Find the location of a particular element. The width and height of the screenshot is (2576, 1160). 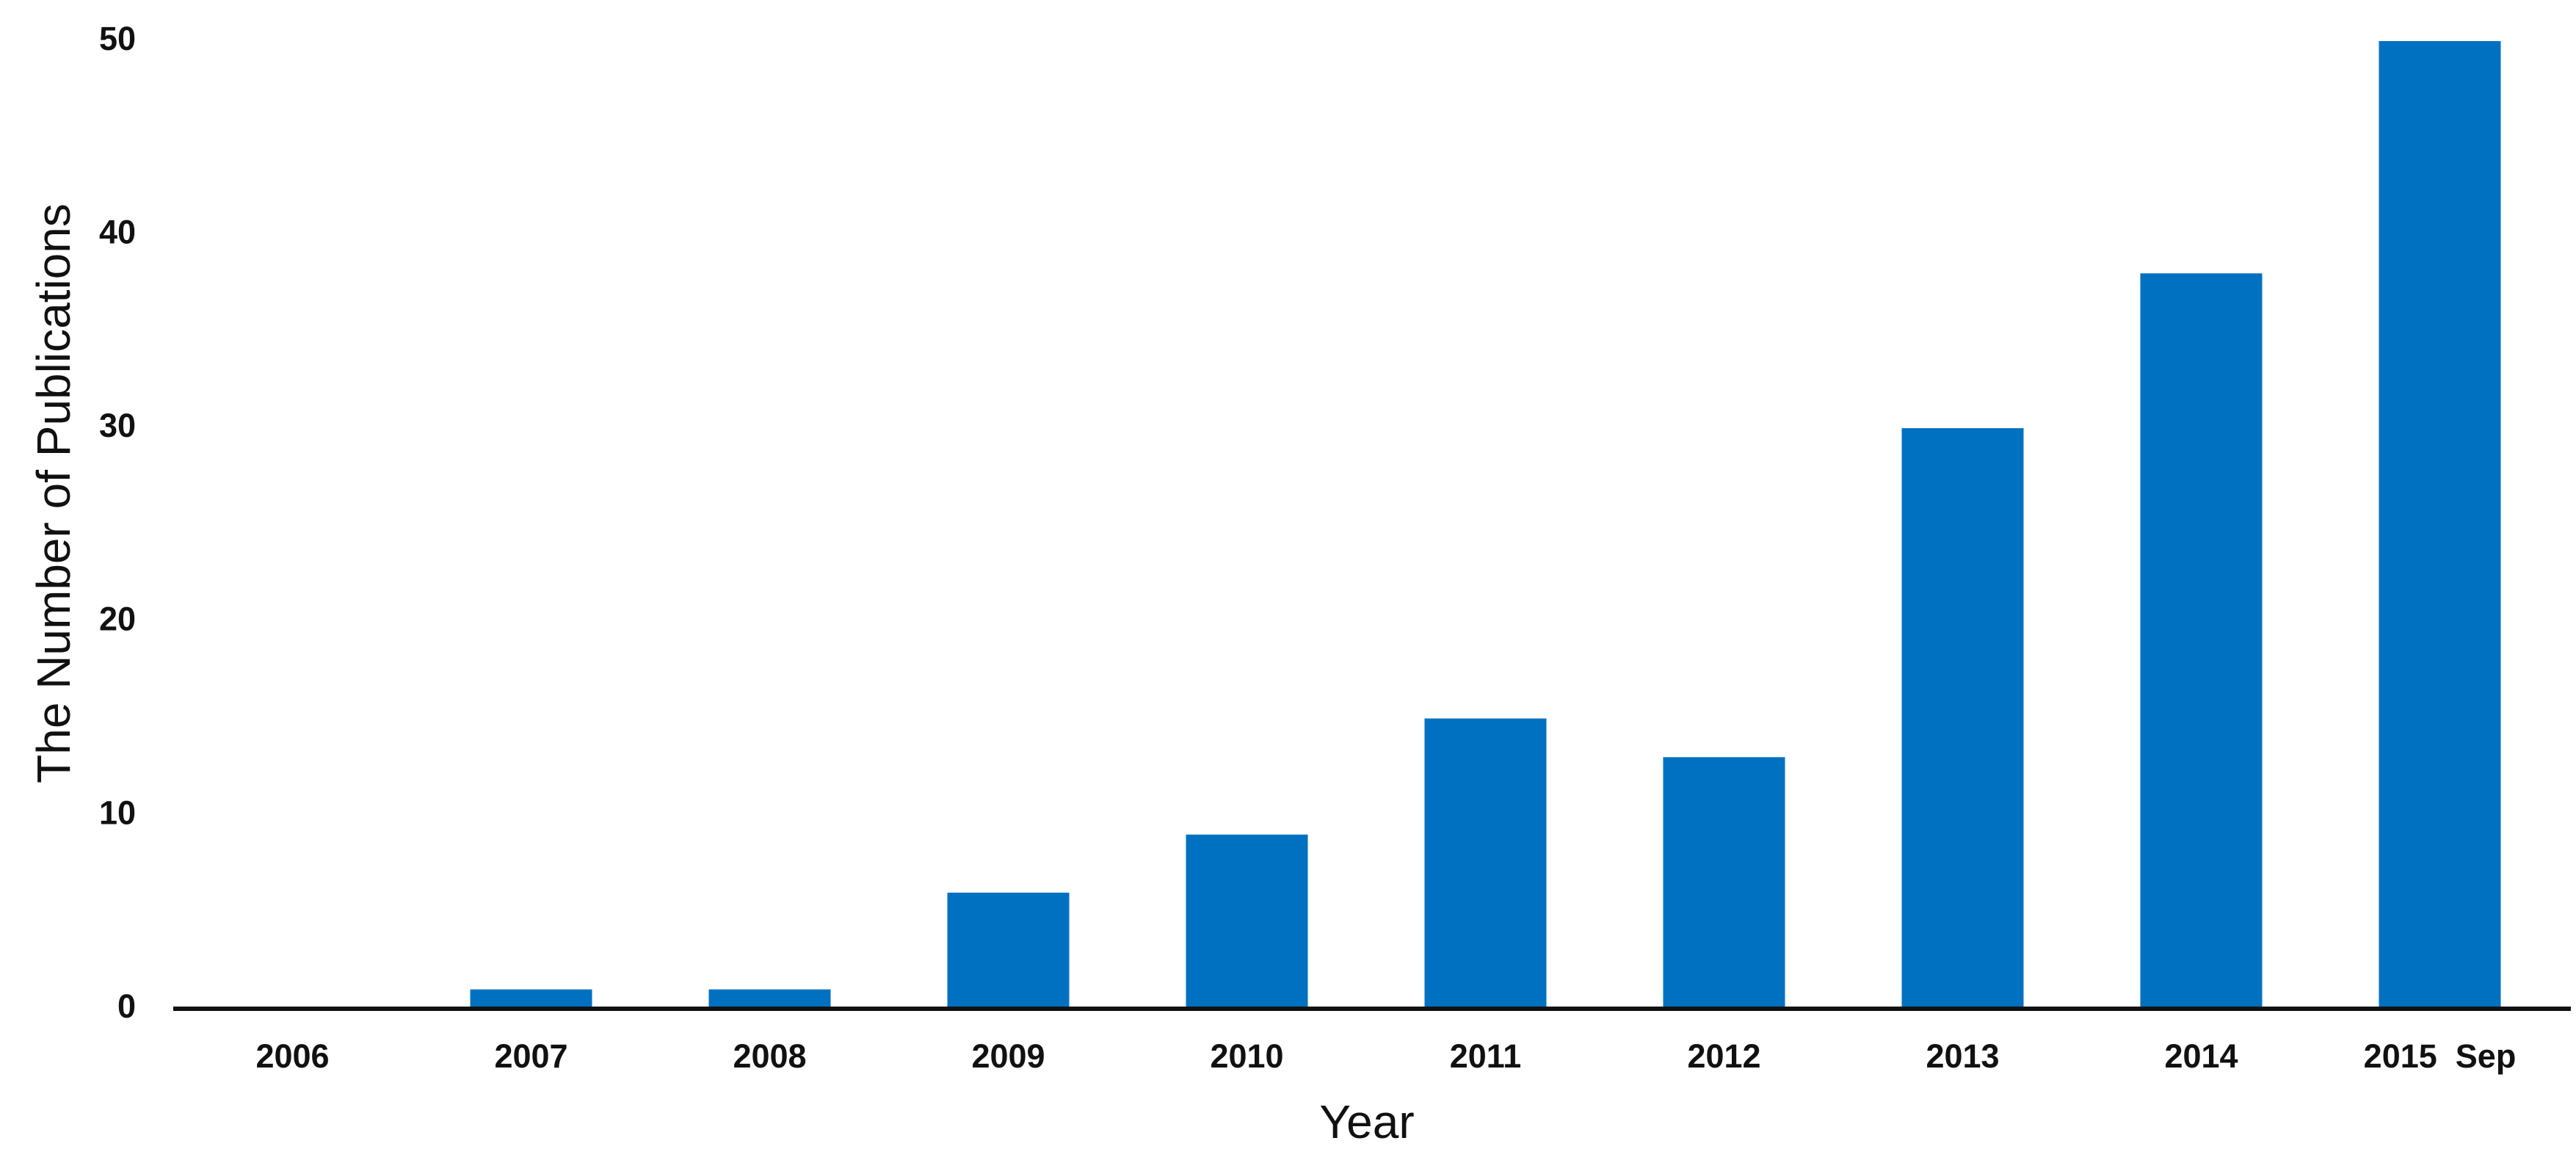

y-tick-label: 10 is located at coordinates (118, 812).